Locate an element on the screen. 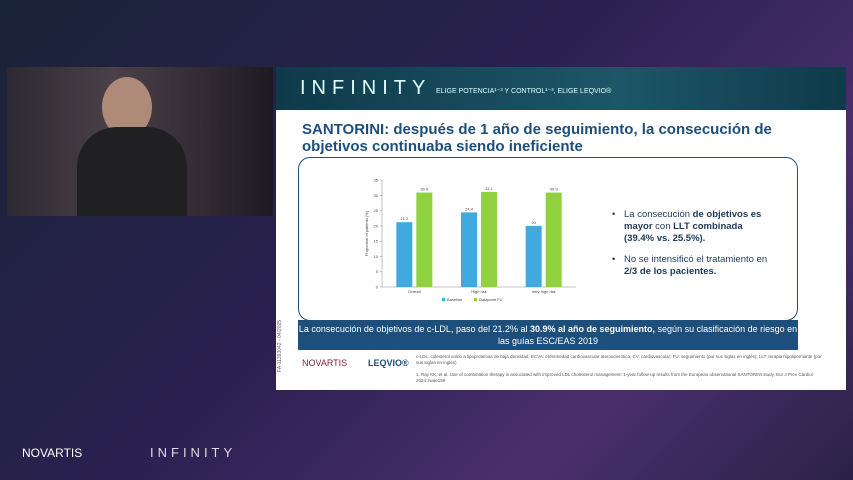 Image resolution: width=853 pixels, height=480 pixels. value-label: 24.4 is located at coordinates (469, 208).